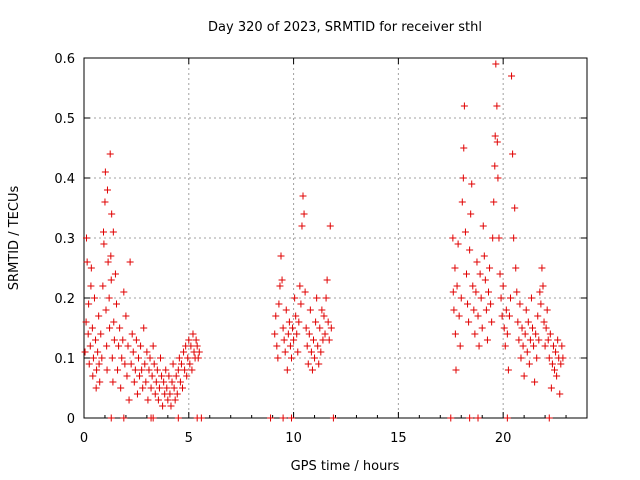  I want to click on y-axis-label: SRMTID / TECUs, so click(14, 238).